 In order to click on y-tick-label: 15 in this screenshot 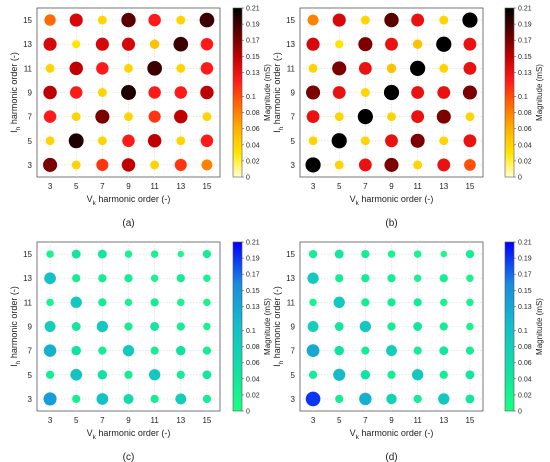, I will do `click(27, 254)`.